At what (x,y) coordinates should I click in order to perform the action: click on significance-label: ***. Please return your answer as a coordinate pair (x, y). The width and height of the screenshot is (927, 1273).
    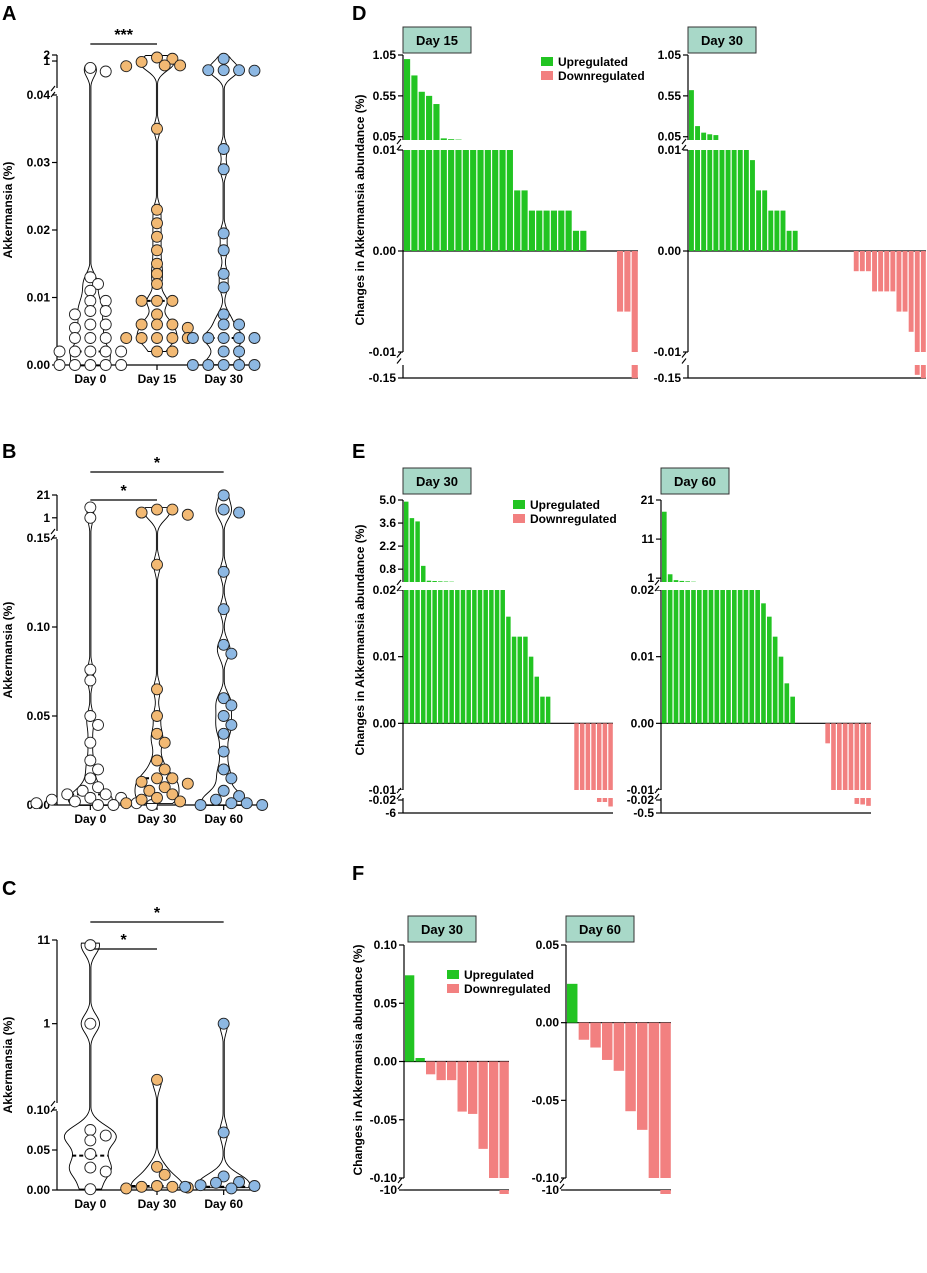
    Looking at the image, I should click on (123, 35).